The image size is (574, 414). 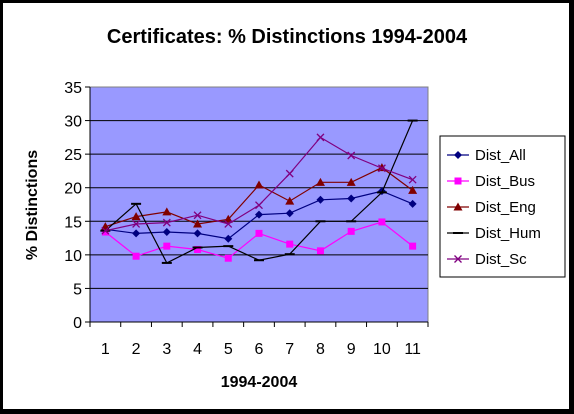 I want to click on y-axis-title: % Distinctions, so click(x=32, y=205).